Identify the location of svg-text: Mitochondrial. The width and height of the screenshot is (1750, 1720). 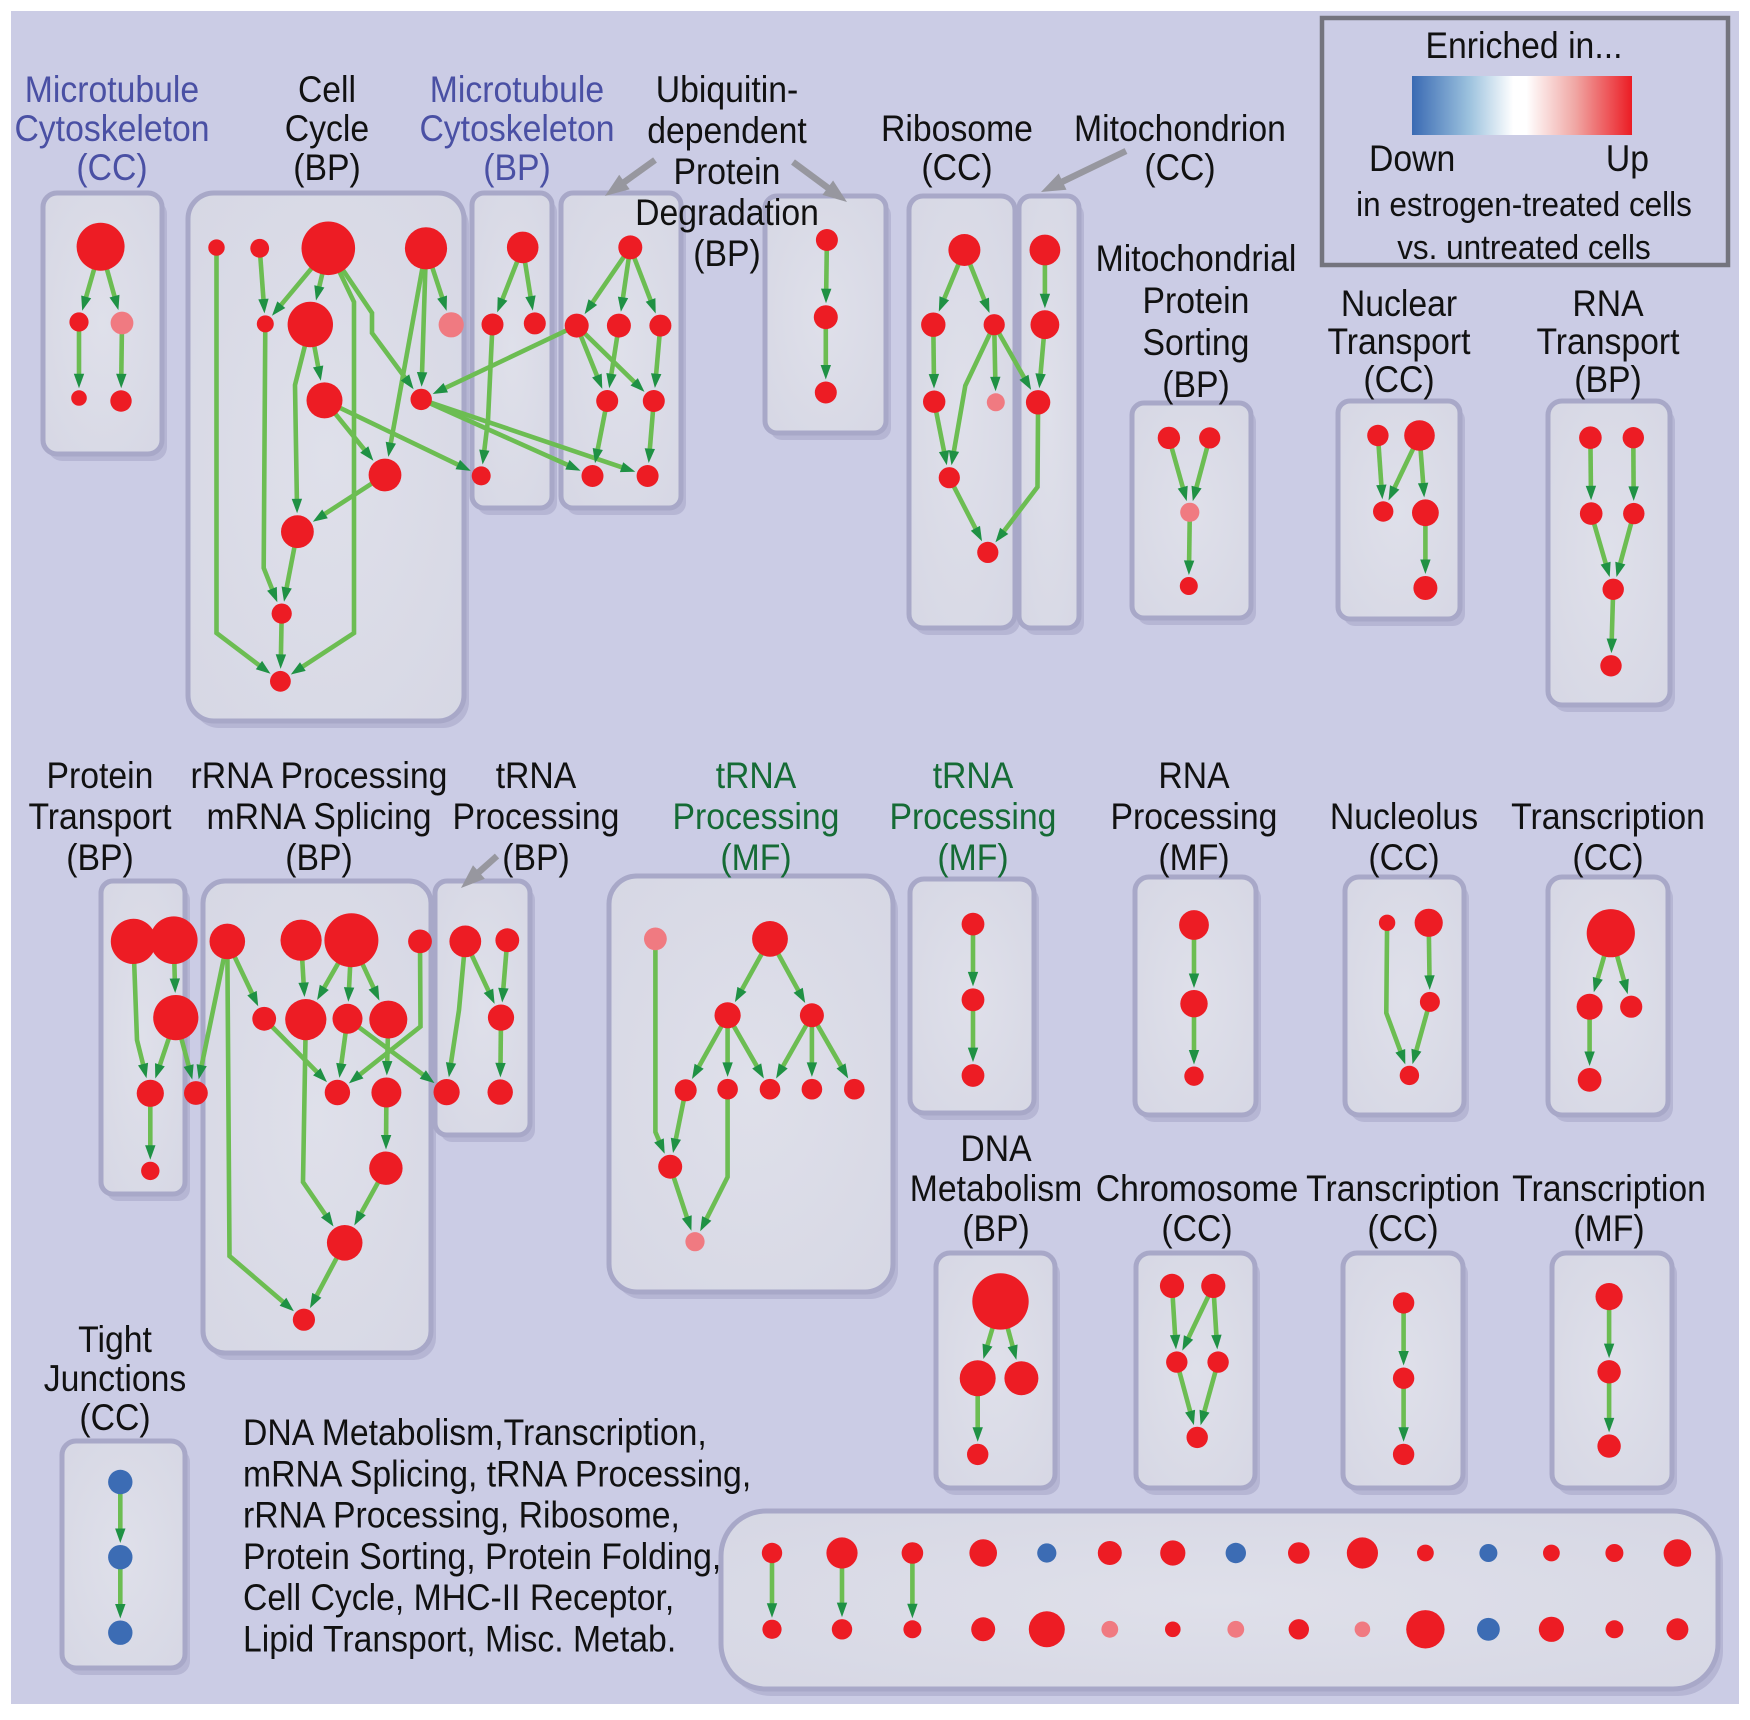
(1196, 258).